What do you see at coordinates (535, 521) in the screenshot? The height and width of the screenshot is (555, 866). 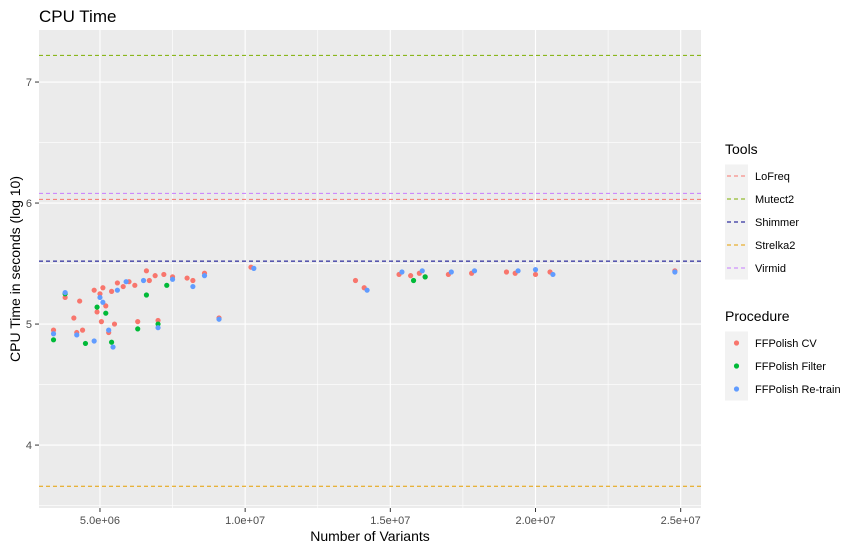 I see `x-tick-label: 2.0e+07` at bounding box center [535, 521].